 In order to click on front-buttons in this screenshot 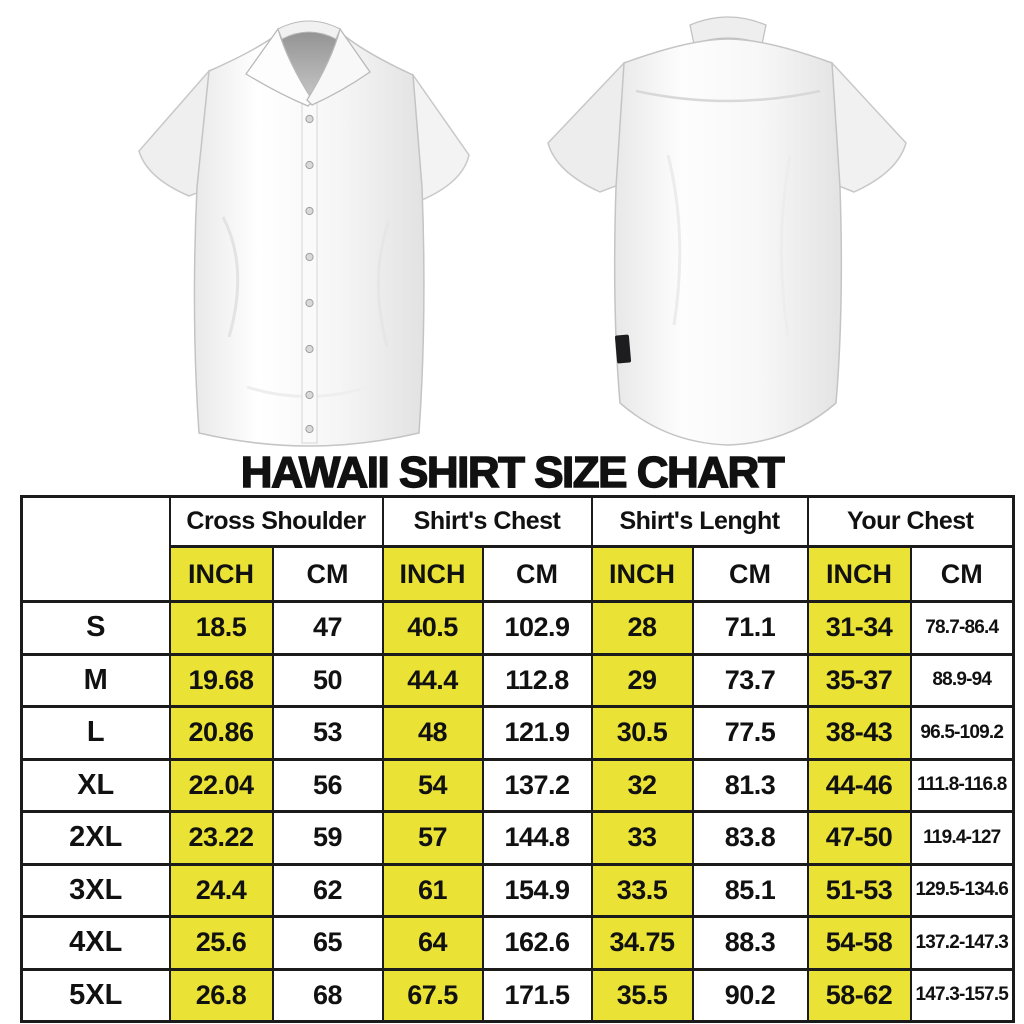, I will do `click(309, 274)`.